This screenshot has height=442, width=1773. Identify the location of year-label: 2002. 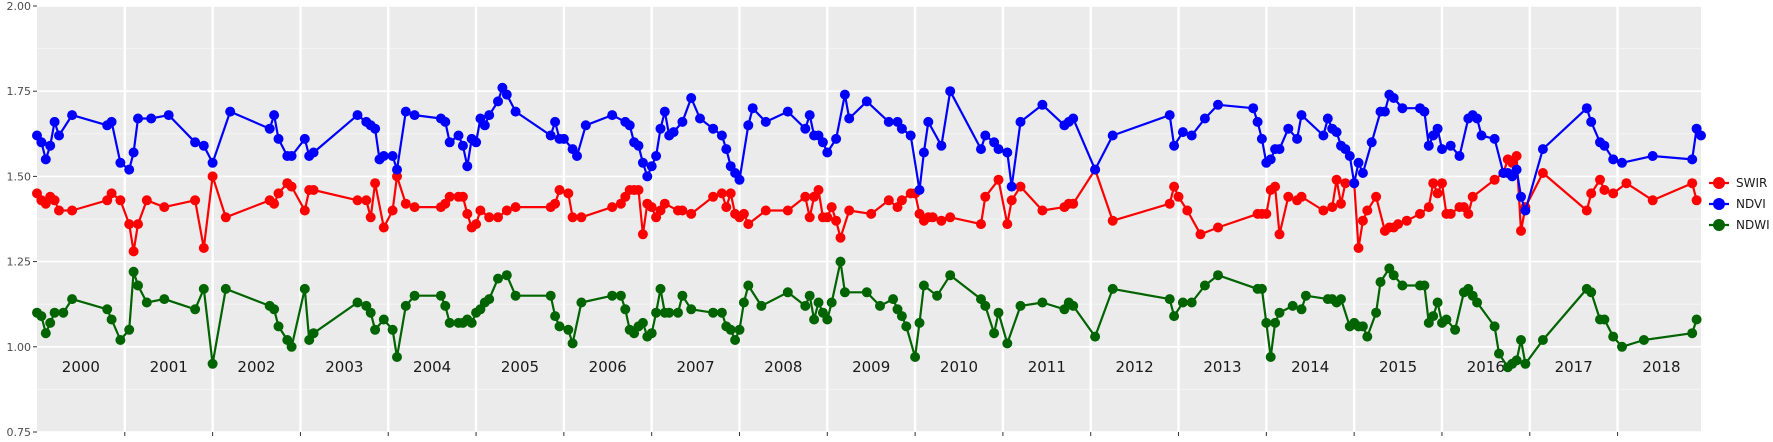
(256, 367).